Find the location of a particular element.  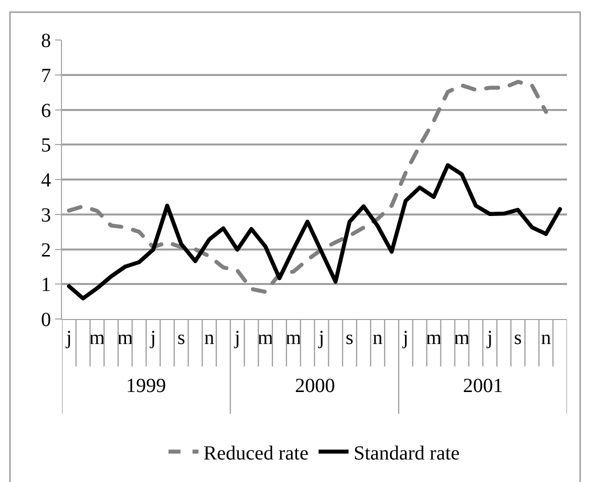

y-tick-label: 8 is located at coordinates (46, 41).